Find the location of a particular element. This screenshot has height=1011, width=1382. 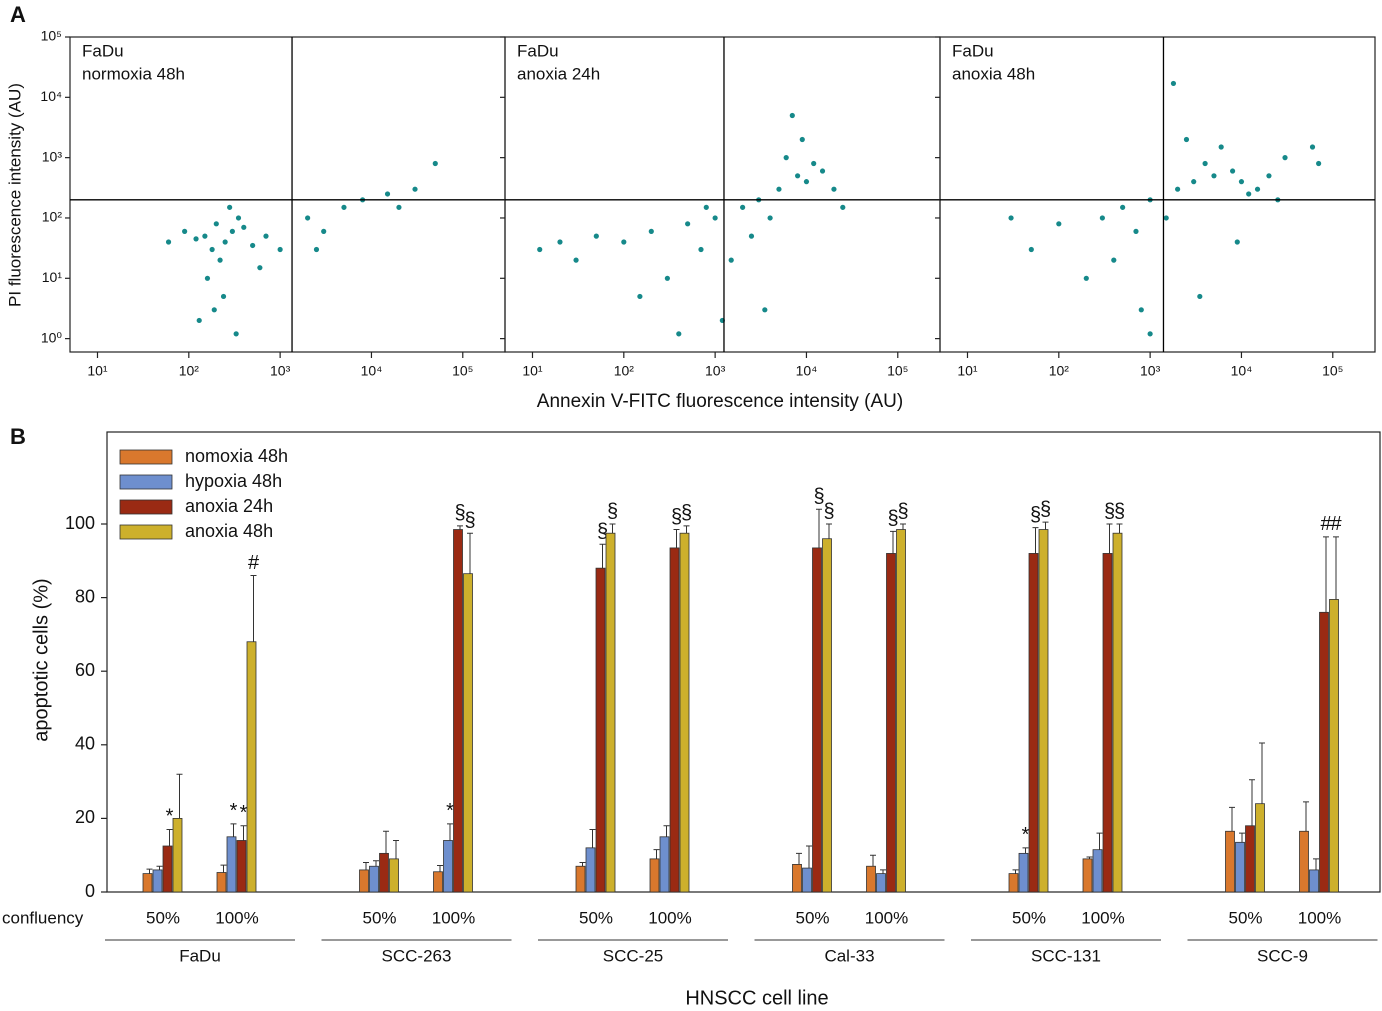

legend-label: anoxia 48h is located at coordinates (229, 531).